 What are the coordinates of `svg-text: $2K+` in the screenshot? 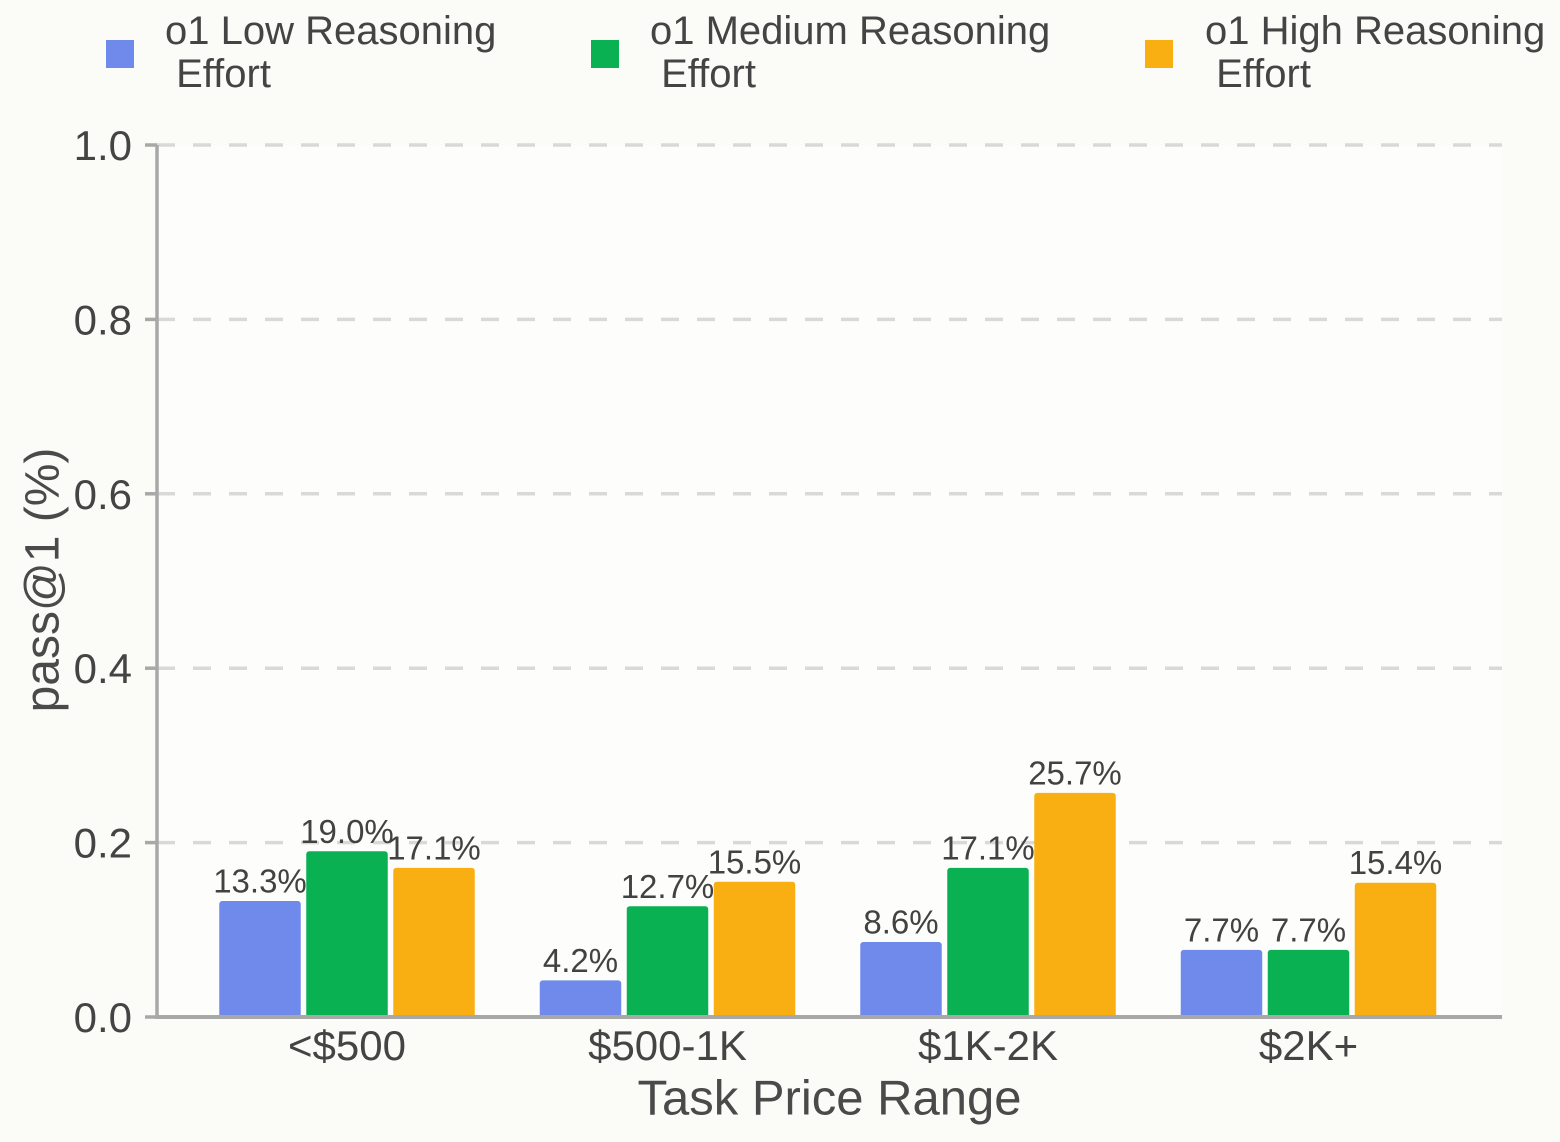 It's located at (1308, 1045).